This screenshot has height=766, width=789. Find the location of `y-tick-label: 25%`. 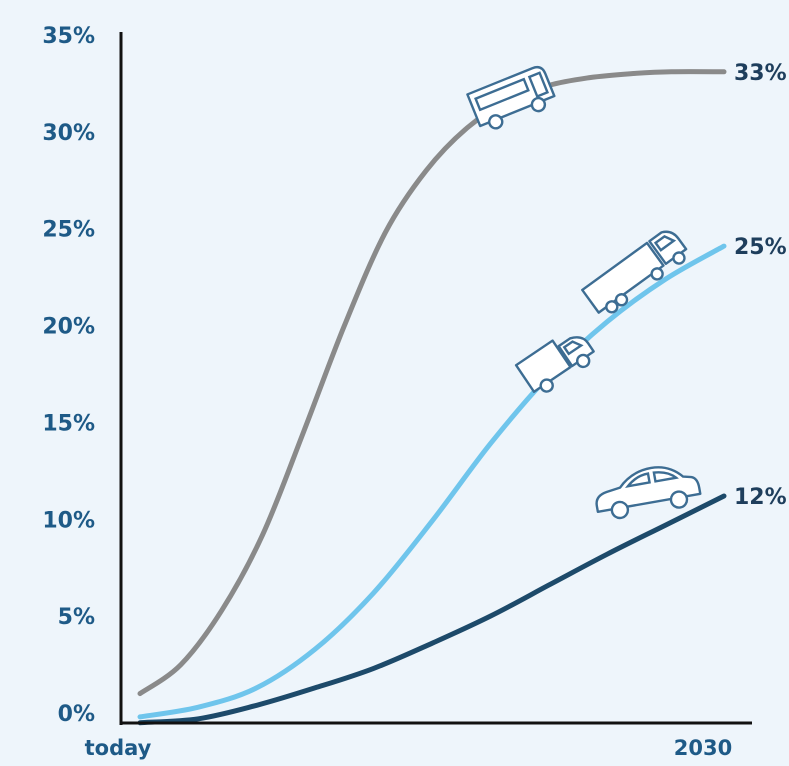

y-tick-label: 25% is located at coordinates (68, 230).